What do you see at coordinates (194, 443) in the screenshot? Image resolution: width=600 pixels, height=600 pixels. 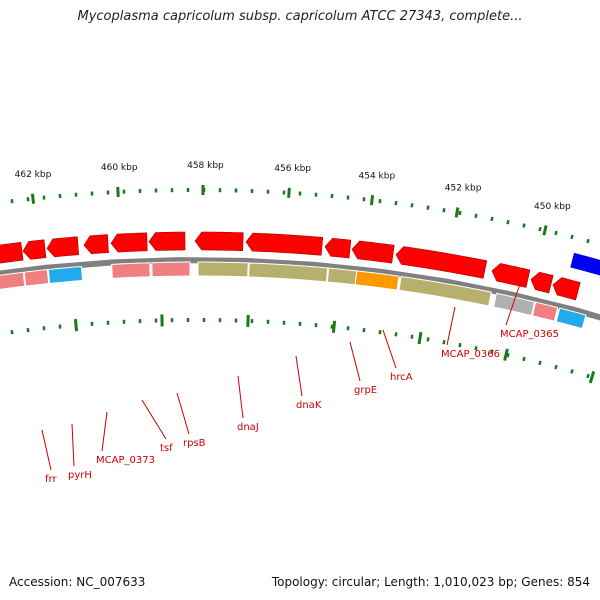 I see `gene-label: rpsB` at bounding box center [194, 443].